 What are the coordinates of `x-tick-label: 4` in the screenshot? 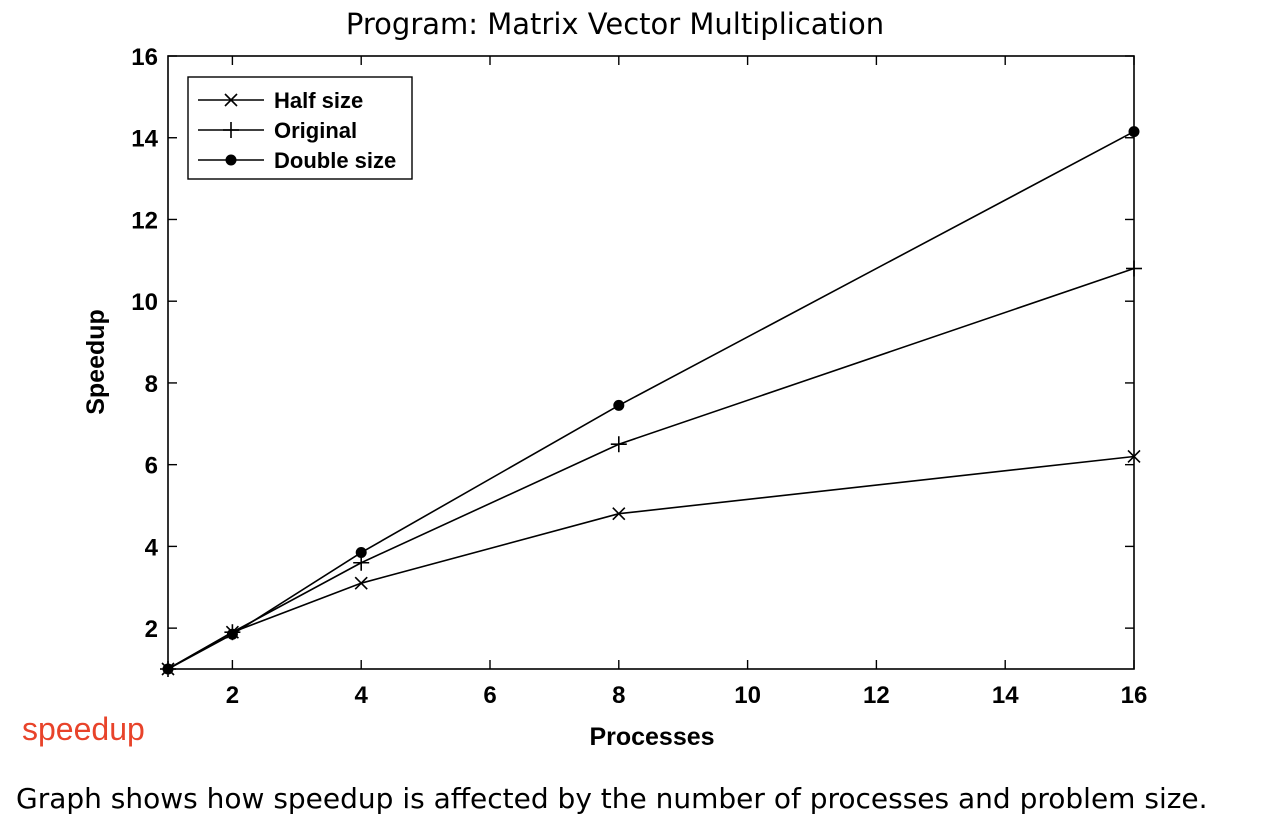 It's located at (362, 695).